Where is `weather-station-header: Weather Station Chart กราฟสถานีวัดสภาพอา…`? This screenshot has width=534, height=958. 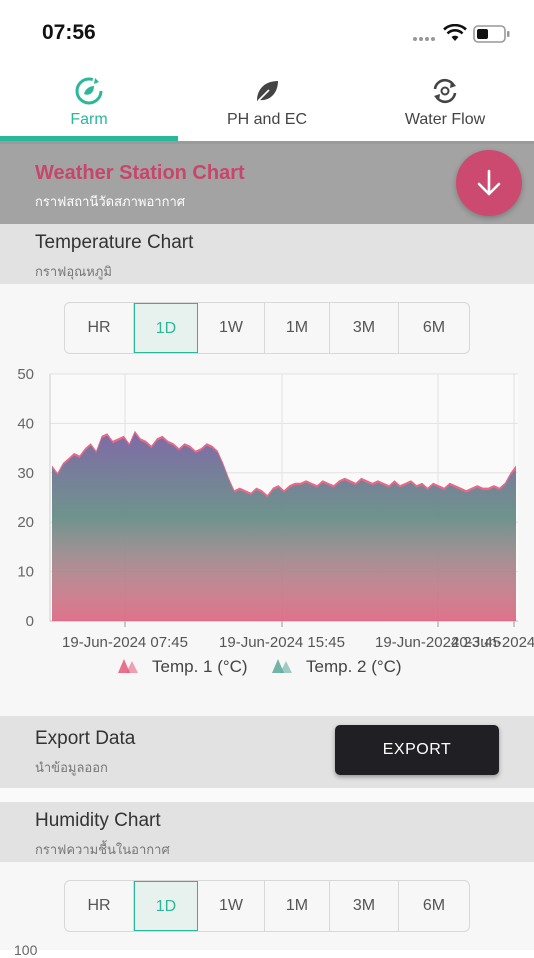
weather-station-header: Weather Station Chart กราฟสถานีวัดสภาพอา… is located at coordinates (267, 184).